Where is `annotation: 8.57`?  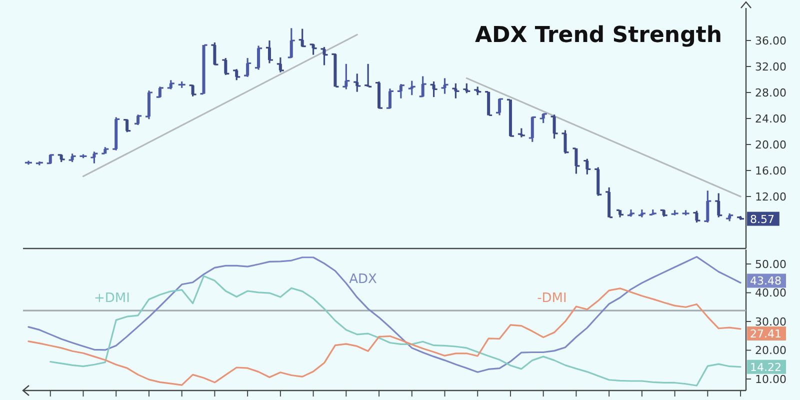 annotation: 8.57 is located at coordinates (762, 219).